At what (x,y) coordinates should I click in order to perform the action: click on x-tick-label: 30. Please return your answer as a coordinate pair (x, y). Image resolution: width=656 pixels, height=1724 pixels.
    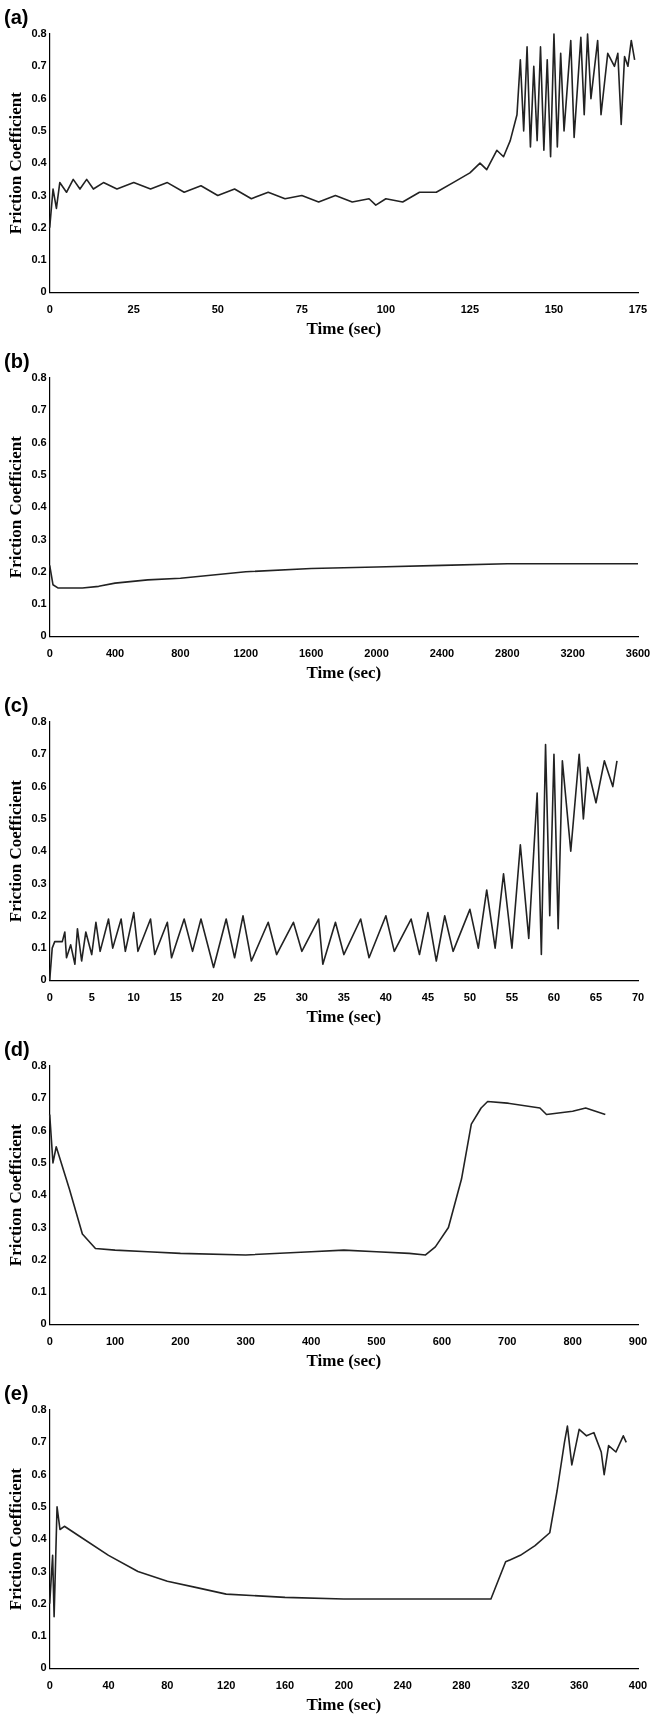
    Looking at the image, I should click on (301, 997).